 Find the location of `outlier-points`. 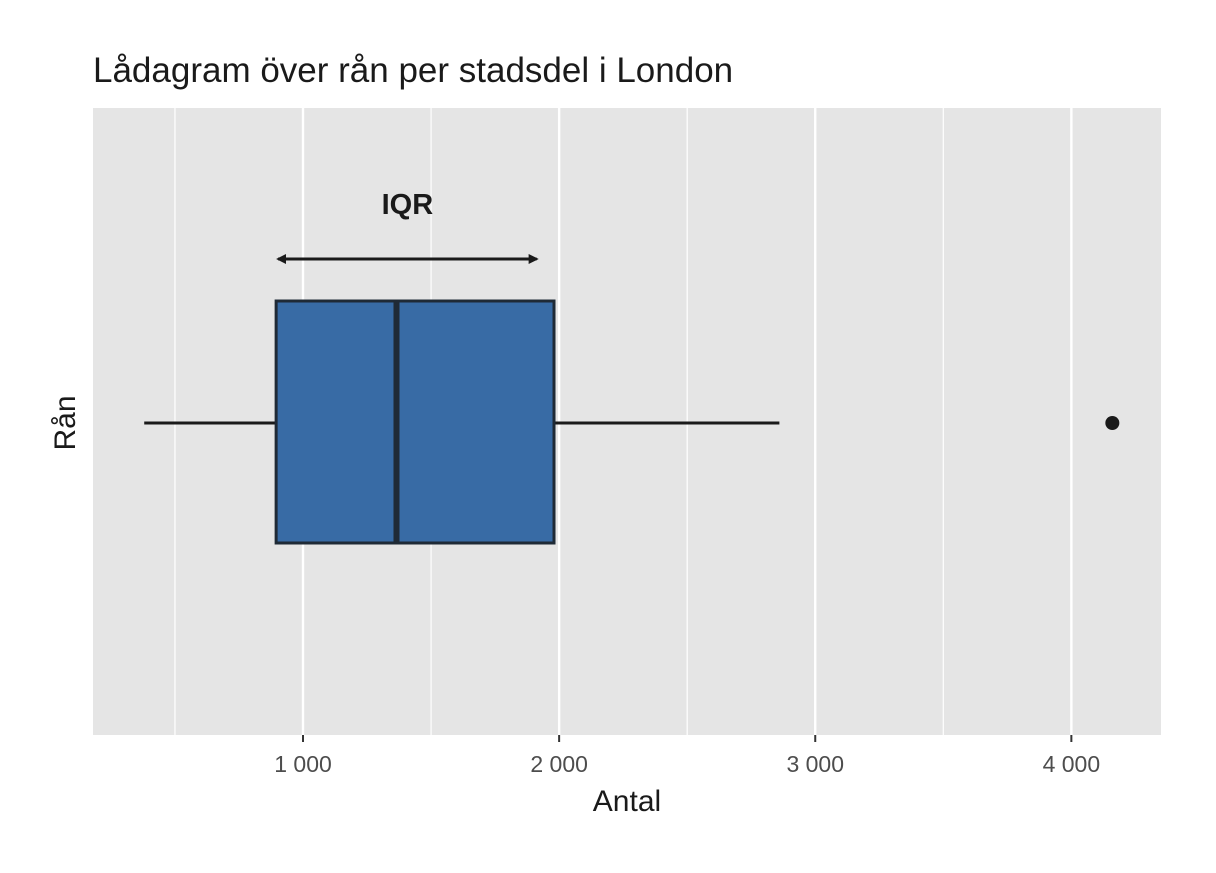

outlier-points is located at coordinates (1112, 423).